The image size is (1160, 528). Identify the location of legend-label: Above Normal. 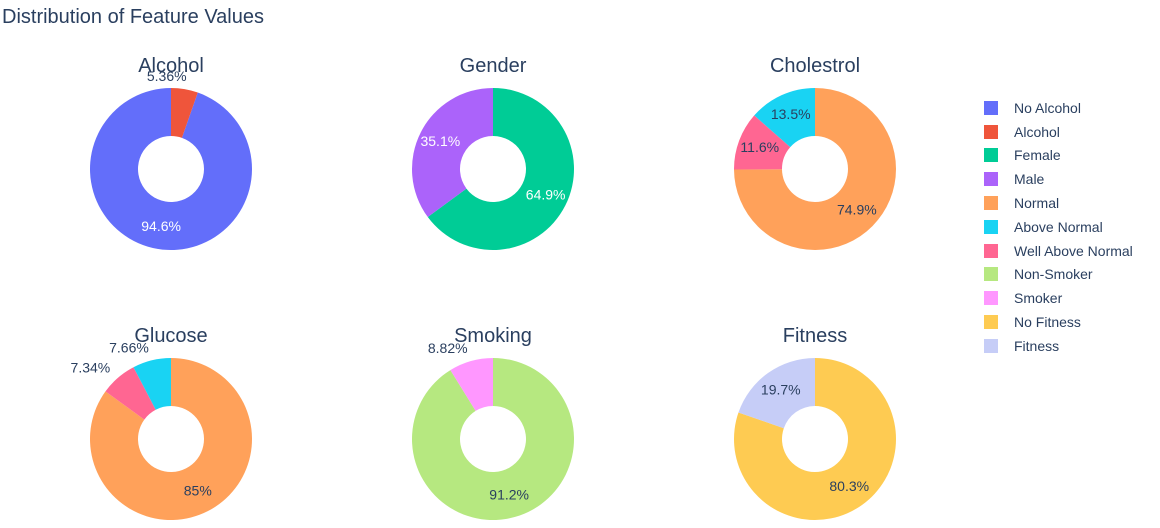
(1058, 226).